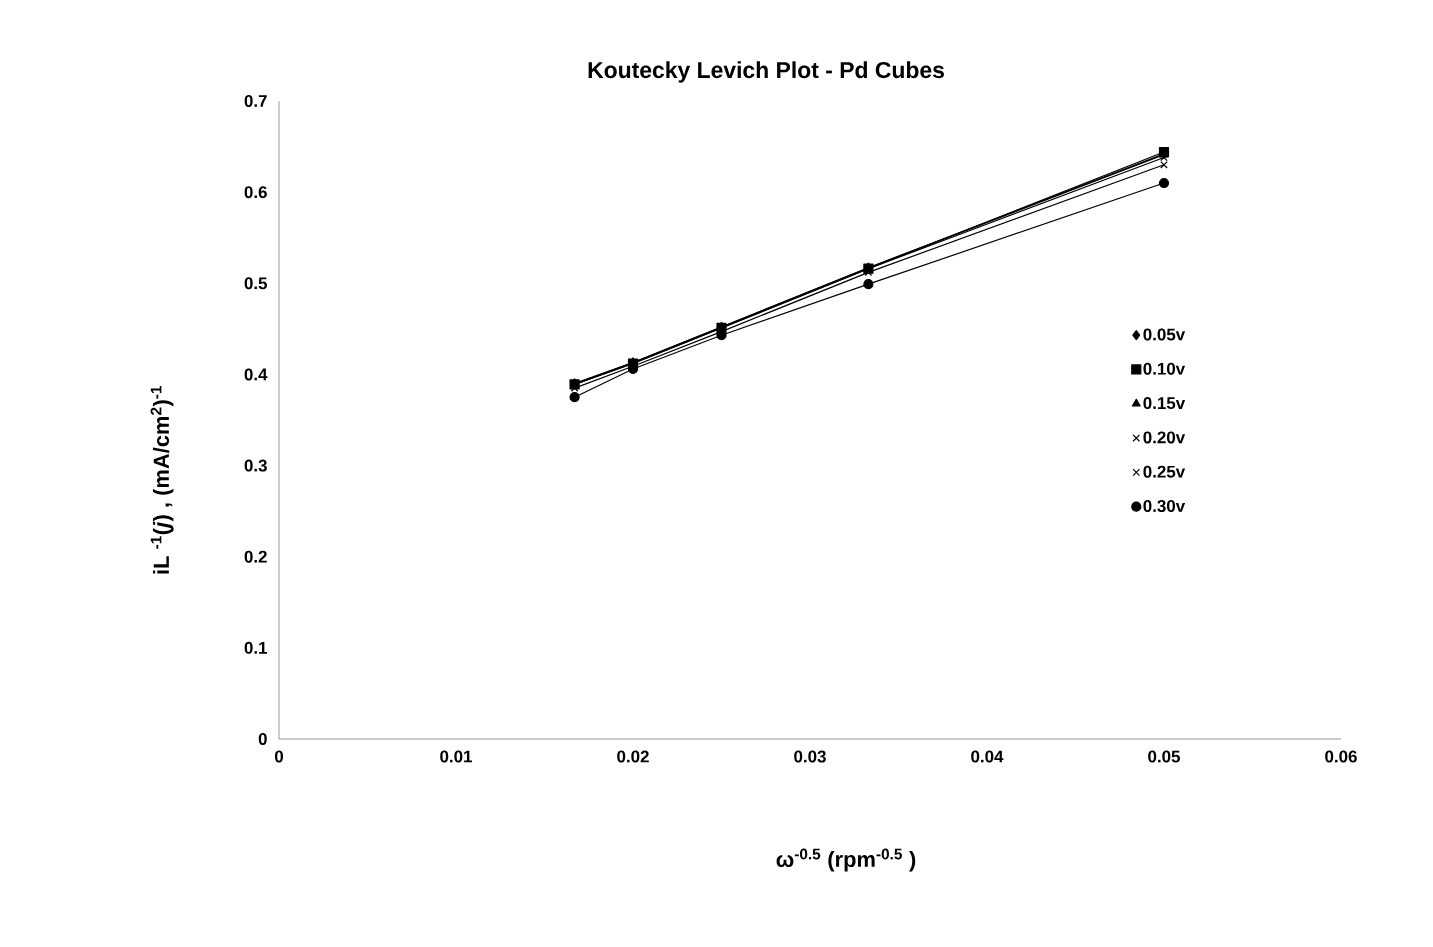  Describe the element at coordinates (846, 860) in the screenshot. I see `x-axis-title: ω$^{-0.5}$ (rpm$^{-0.5}$ )` at that location.